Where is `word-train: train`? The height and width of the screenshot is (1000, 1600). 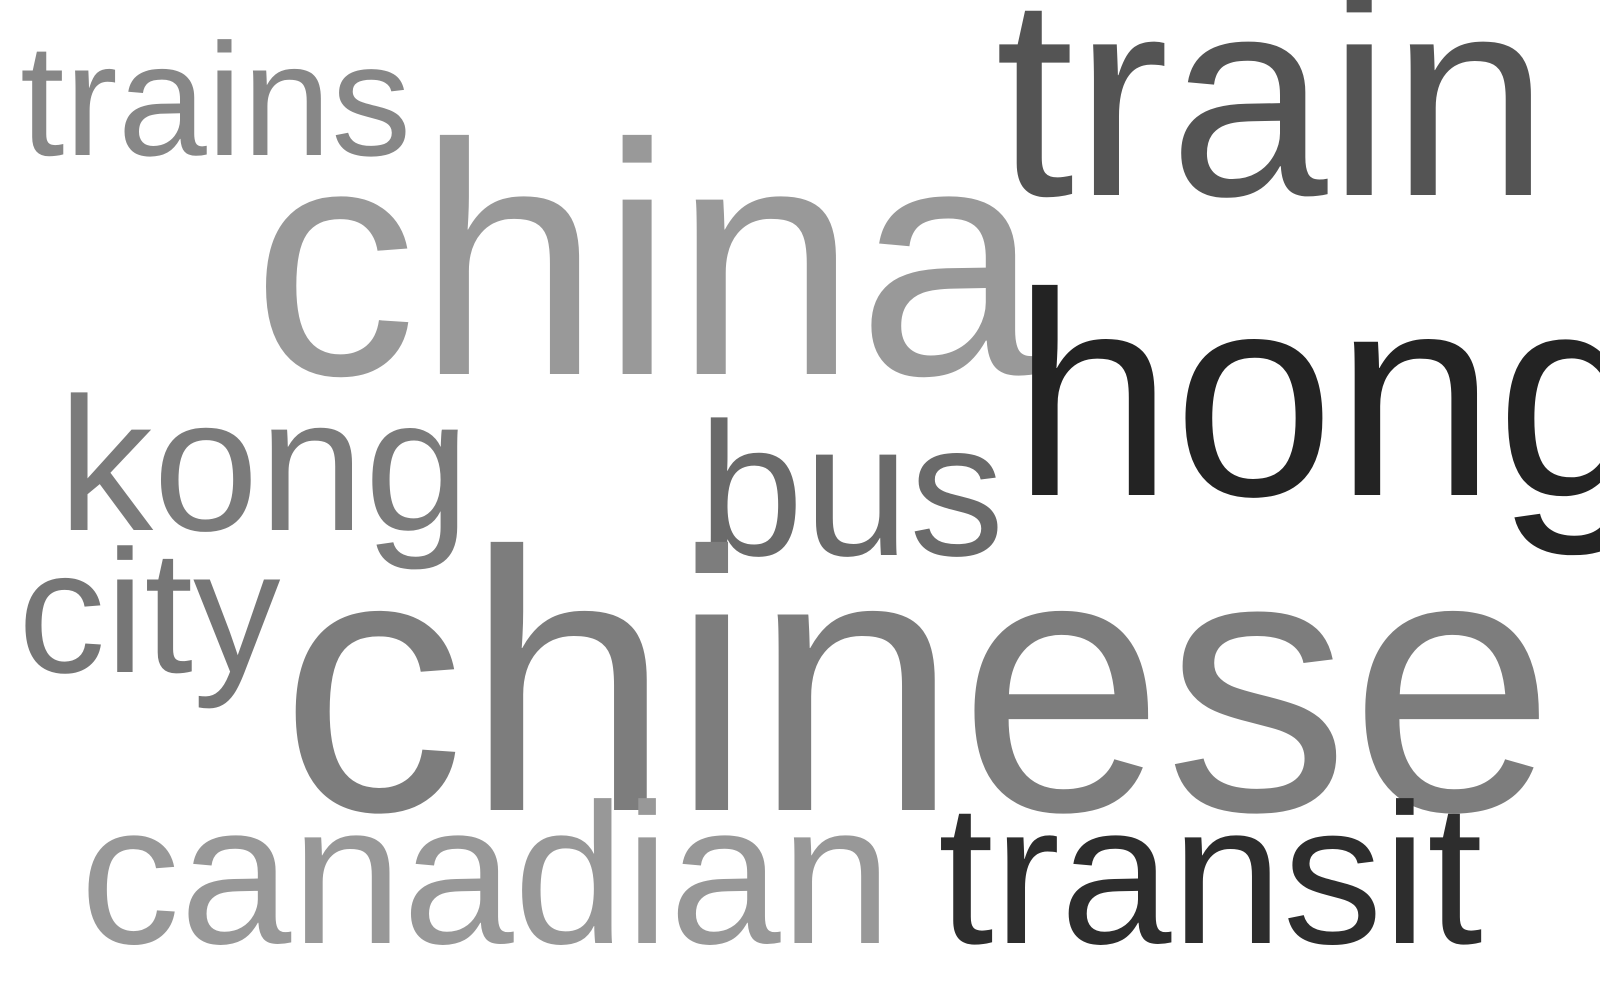 word-train: train is located at coordinates (1272, 128).